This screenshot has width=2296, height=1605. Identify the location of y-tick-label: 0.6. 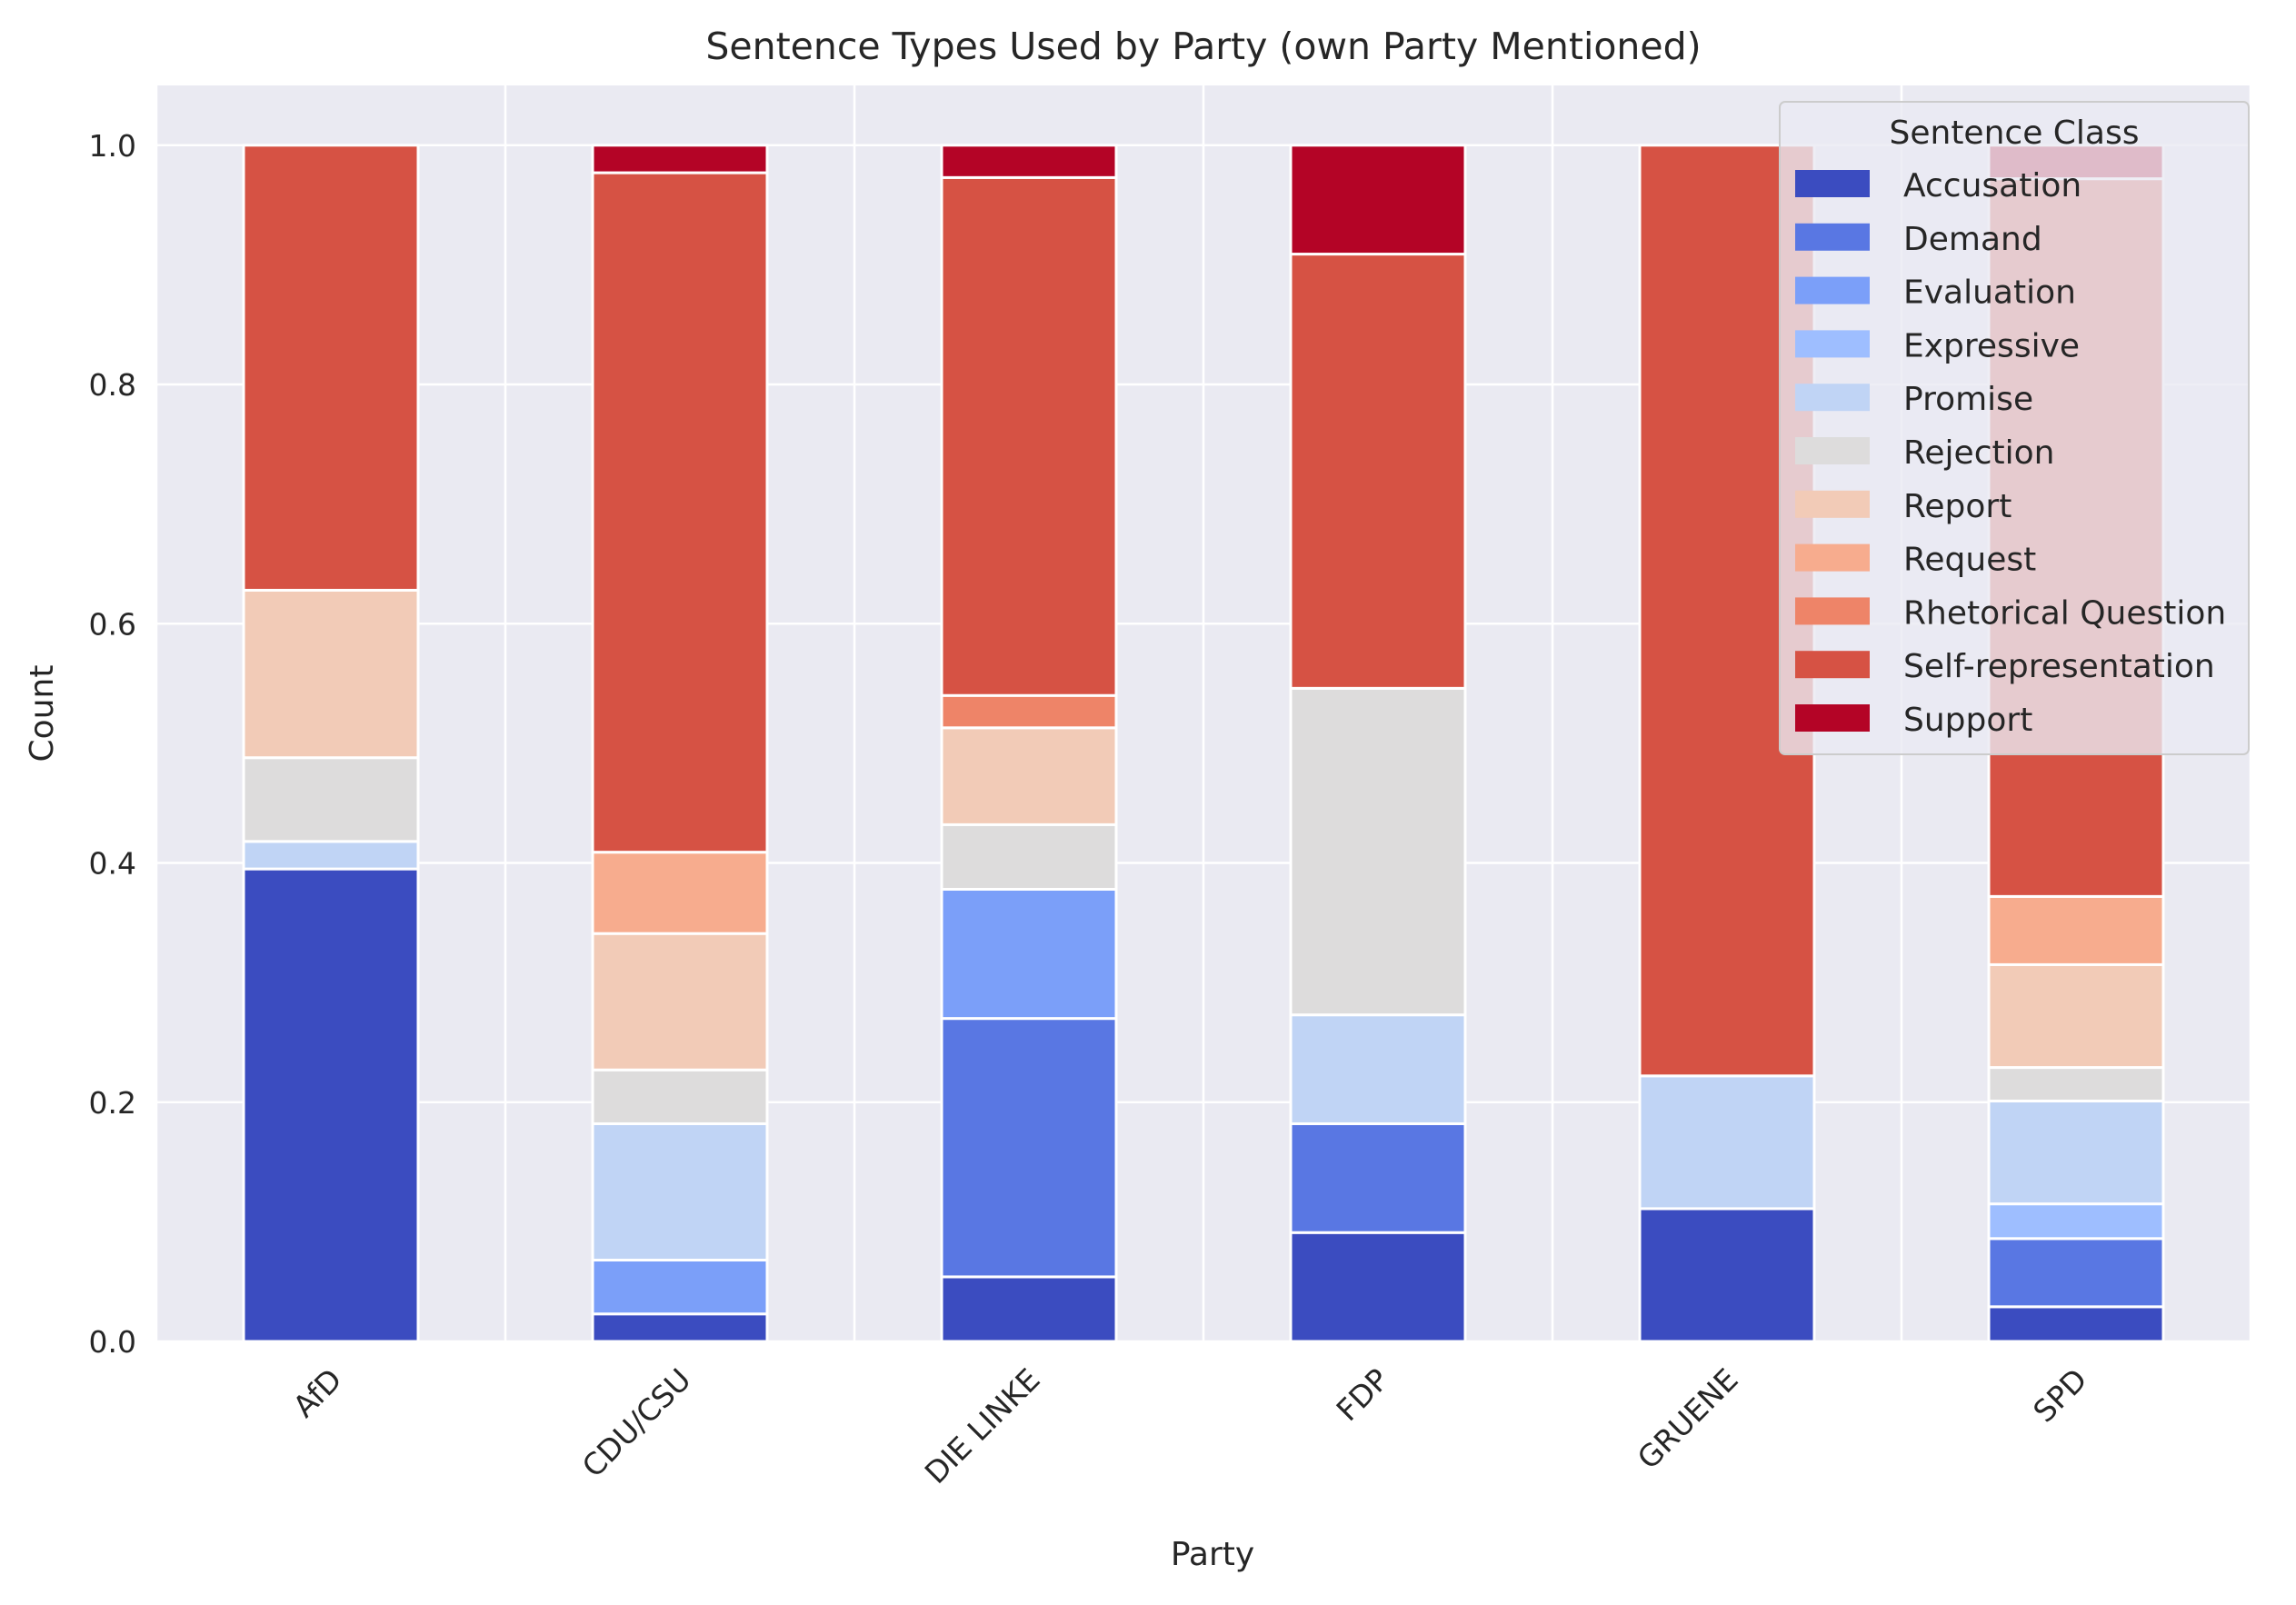
(112, 624).